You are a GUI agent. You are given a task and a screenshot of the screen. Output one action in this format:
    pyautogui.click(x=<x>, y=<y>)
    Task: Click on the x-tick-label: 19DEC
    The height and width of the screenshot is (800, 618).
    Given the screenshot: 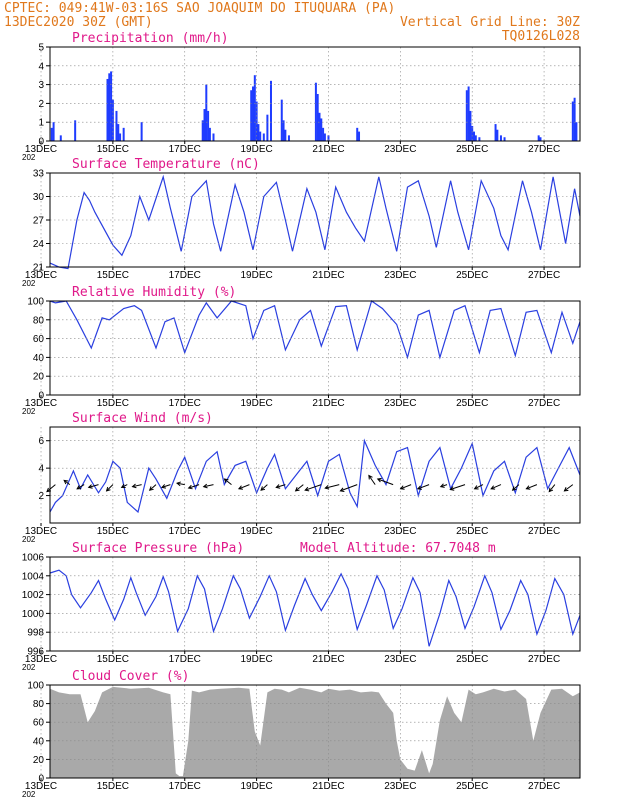 What is the action you would take?
    pyautogui.click(x=256, y=275)
    